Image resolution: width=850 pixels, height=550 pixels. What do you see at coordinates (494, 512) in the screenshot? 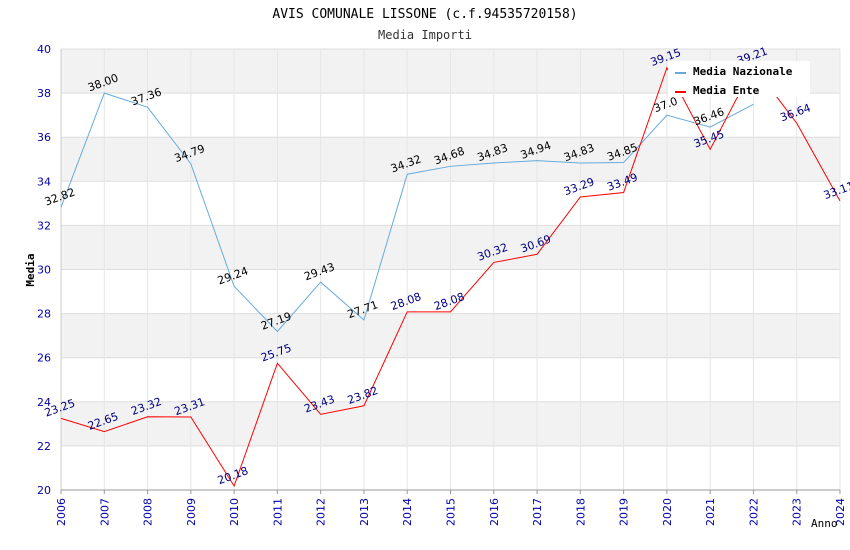
I see `x-tick-label: 2016` at bounding box center [494, 512].